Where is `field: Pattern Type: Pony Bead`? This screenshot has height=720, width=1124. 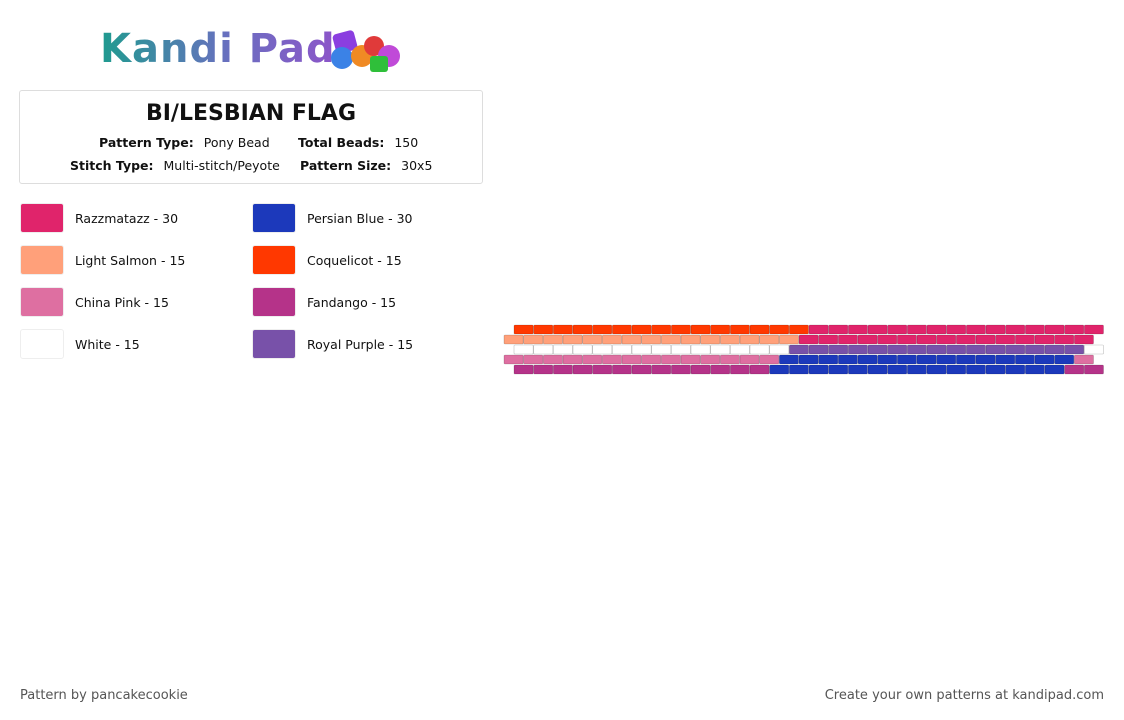
field: Pattern Type: Pony Bead is located at coordinates (184, 142).